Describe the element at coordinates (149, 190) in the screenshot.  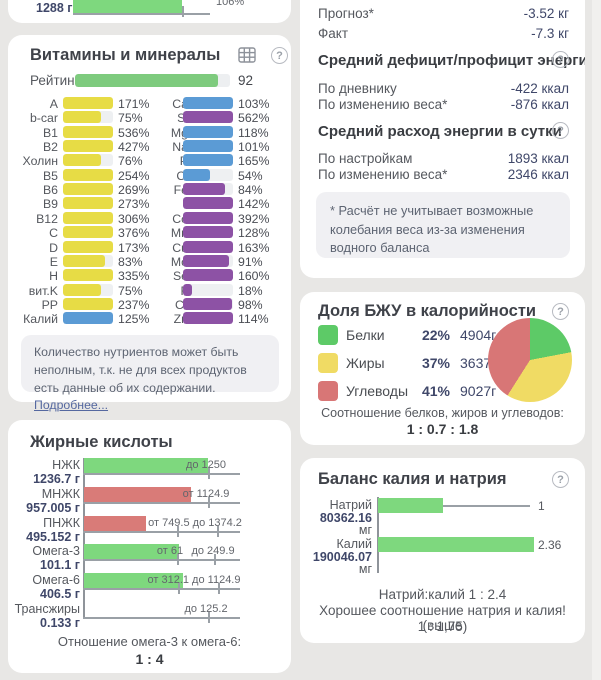
I see `nutrient-row: Fe 84%` at that location.